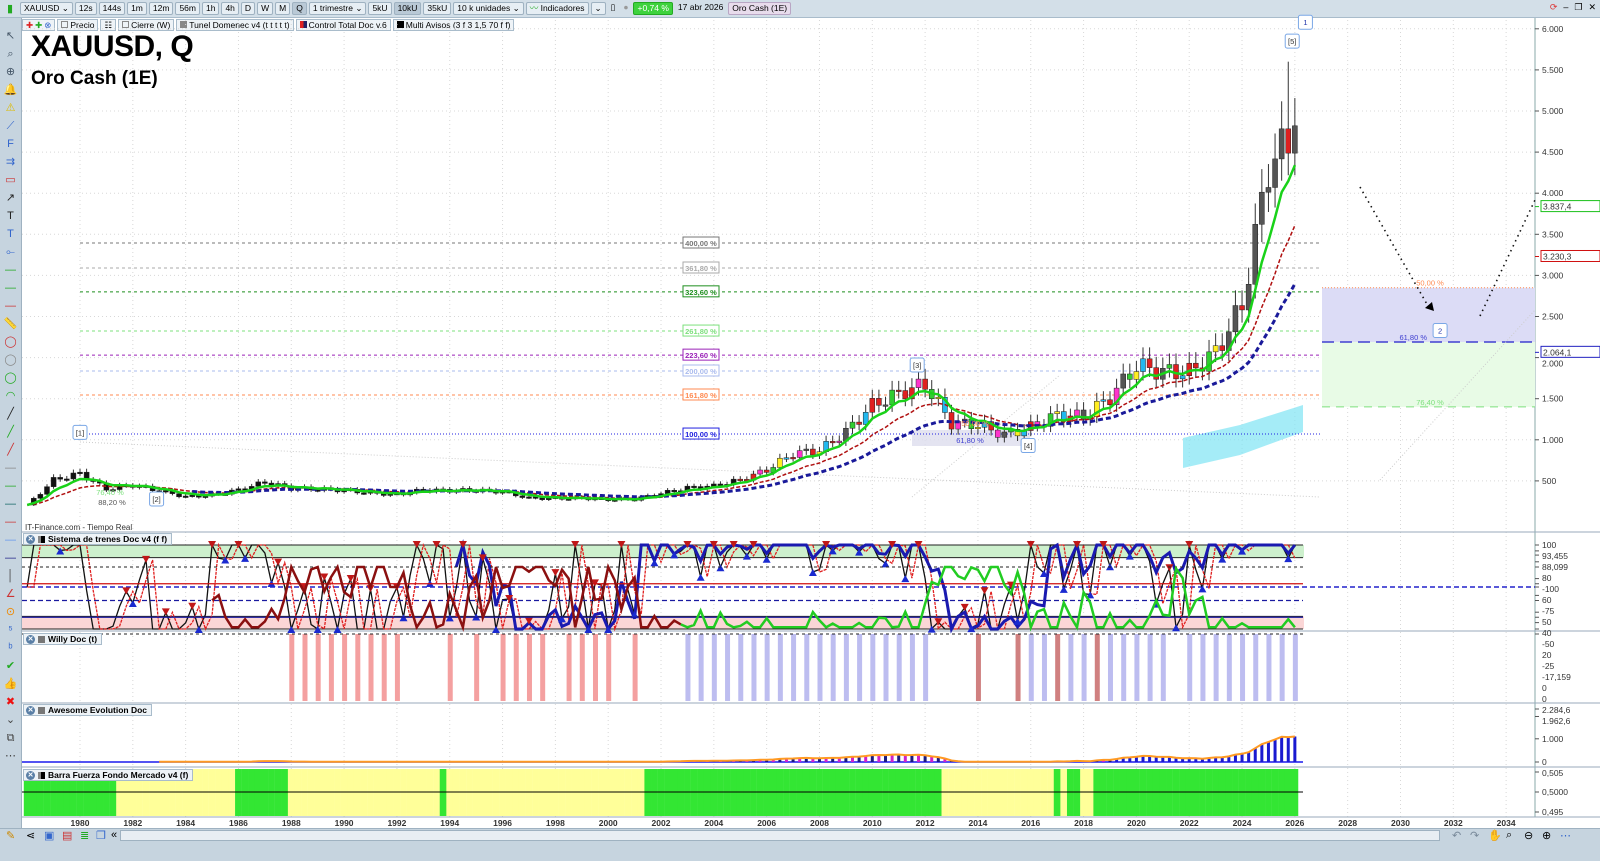  I want to click on pencil-icon: ✎, so click(11, 836).